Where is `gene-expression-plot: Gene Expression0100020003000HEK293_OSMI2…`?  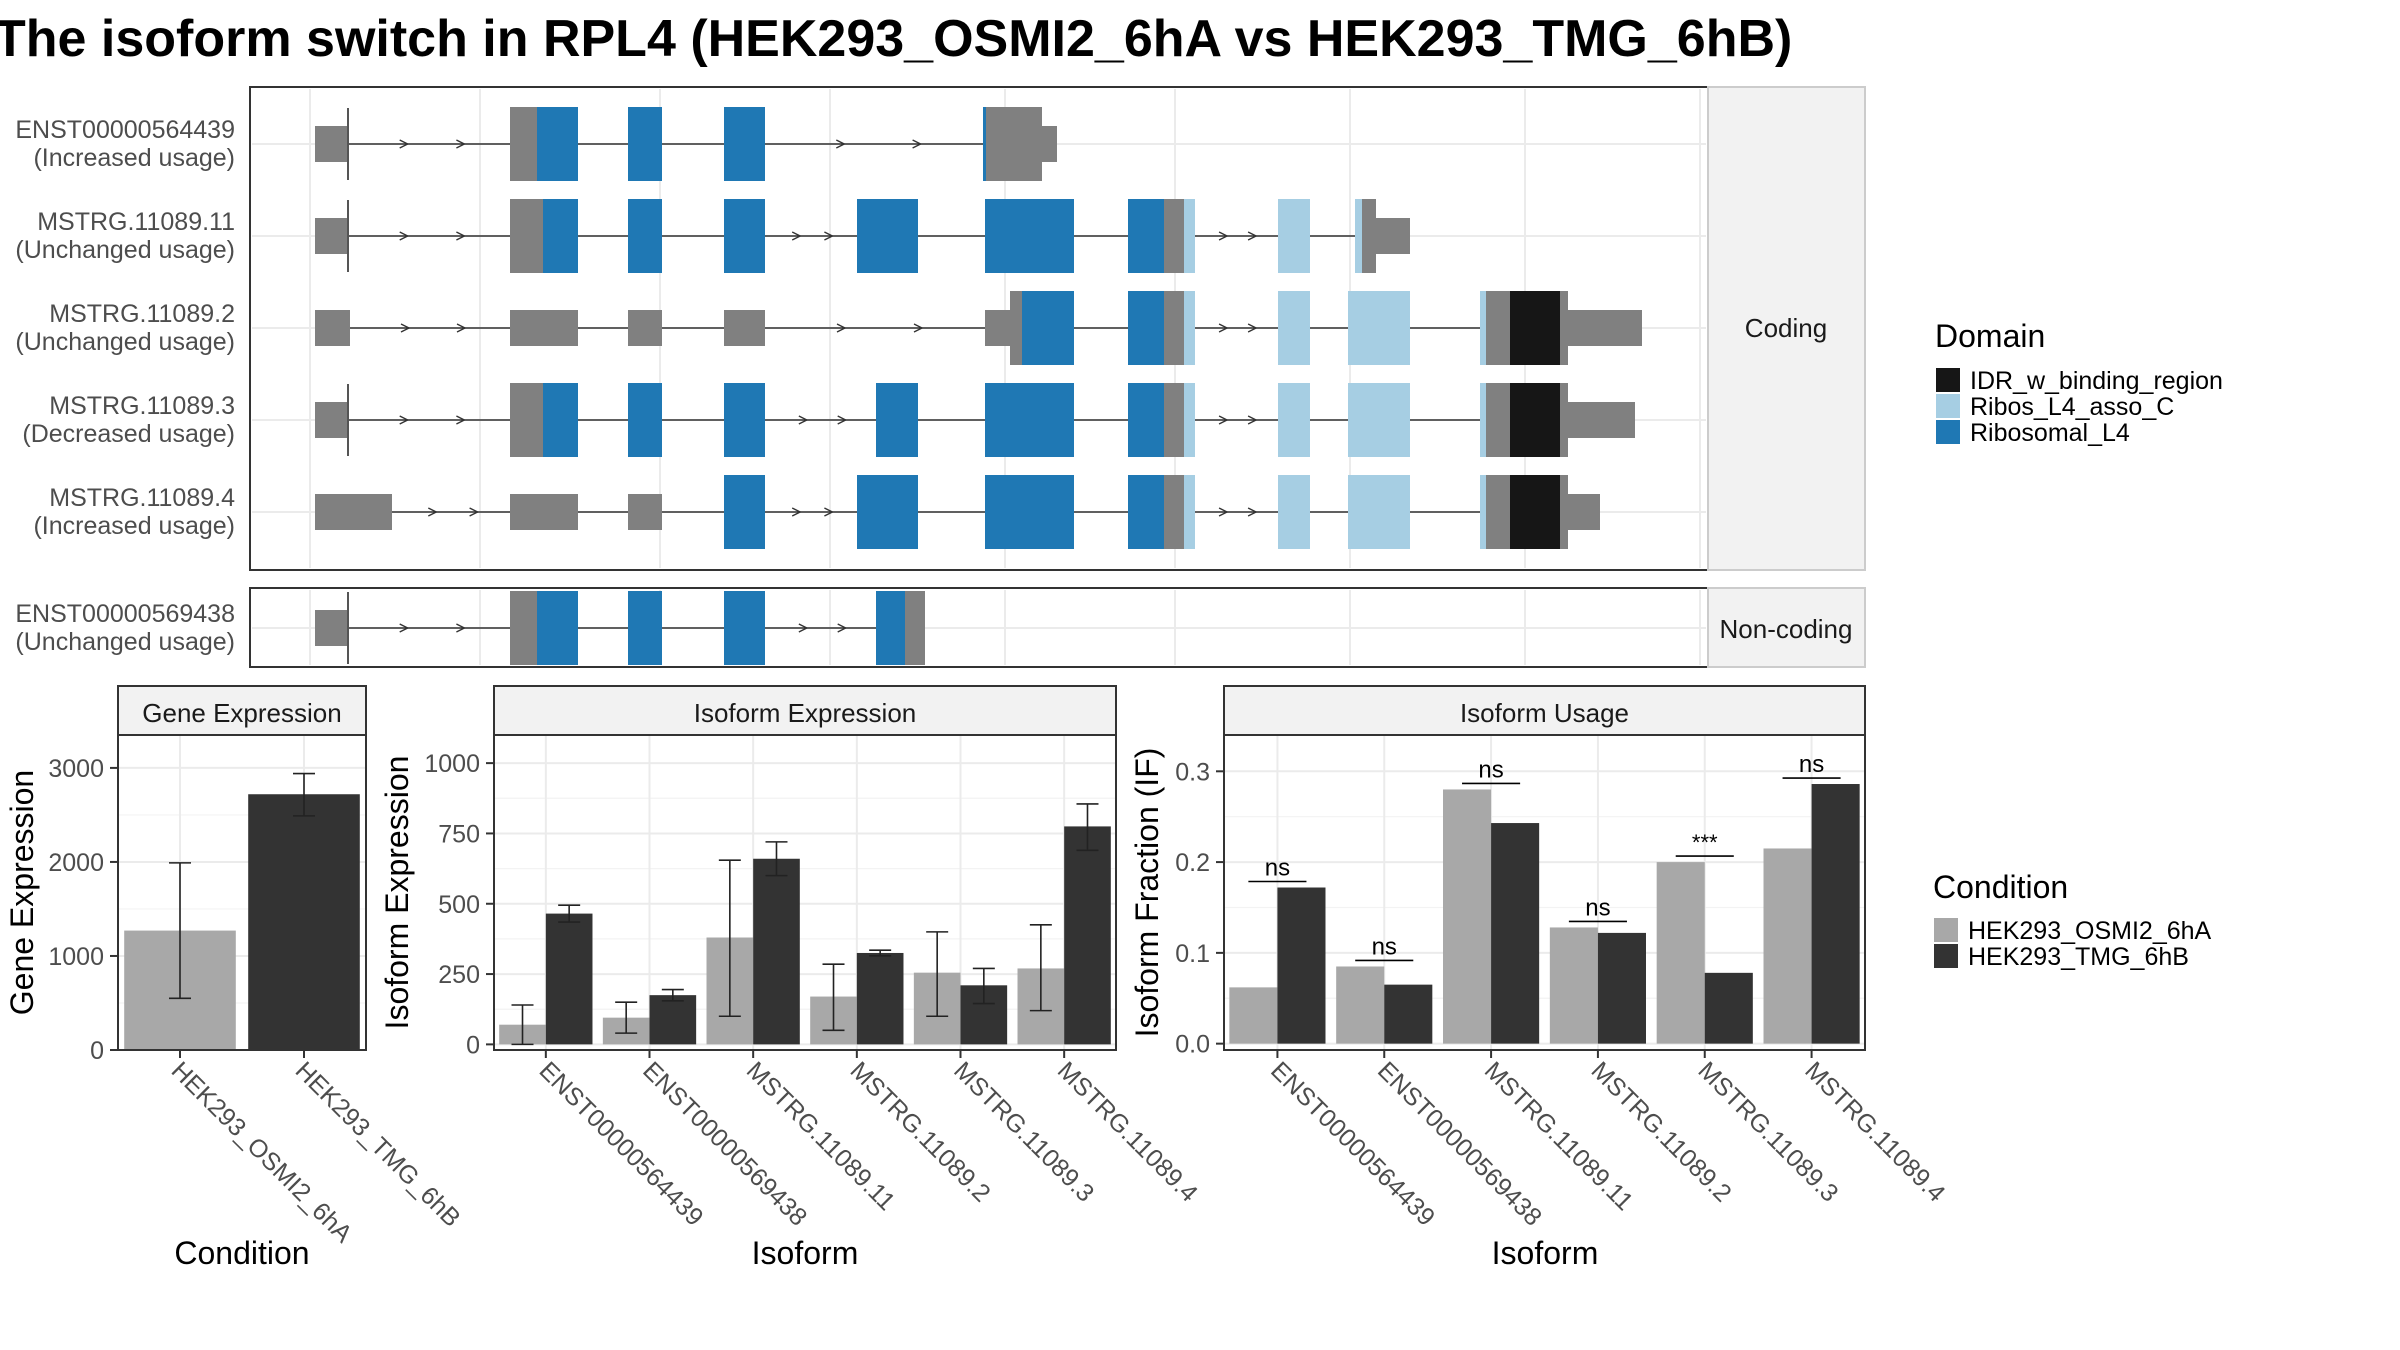 gene-expression-plot: Gene Expression0100020003000HEK293_OSMI2… is located at coordinates (235, 978).